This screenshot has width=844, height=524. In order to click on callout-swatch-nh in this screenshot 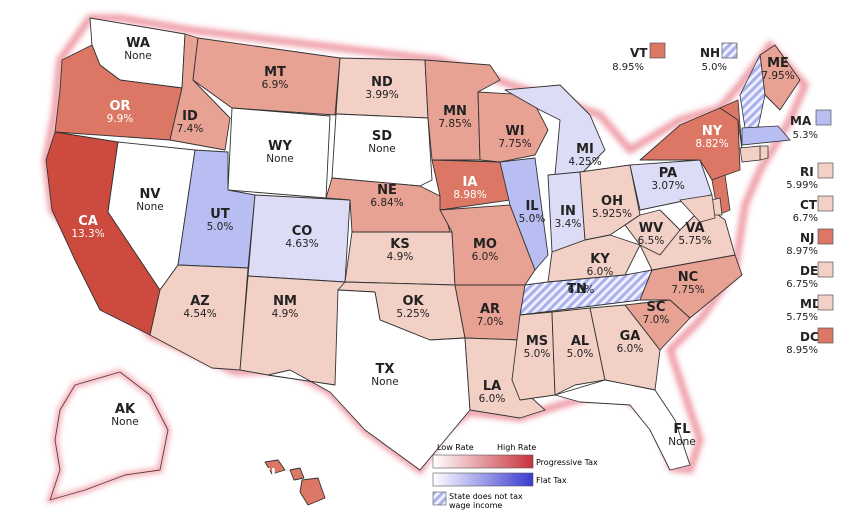, I will do `click(729, 50)`.